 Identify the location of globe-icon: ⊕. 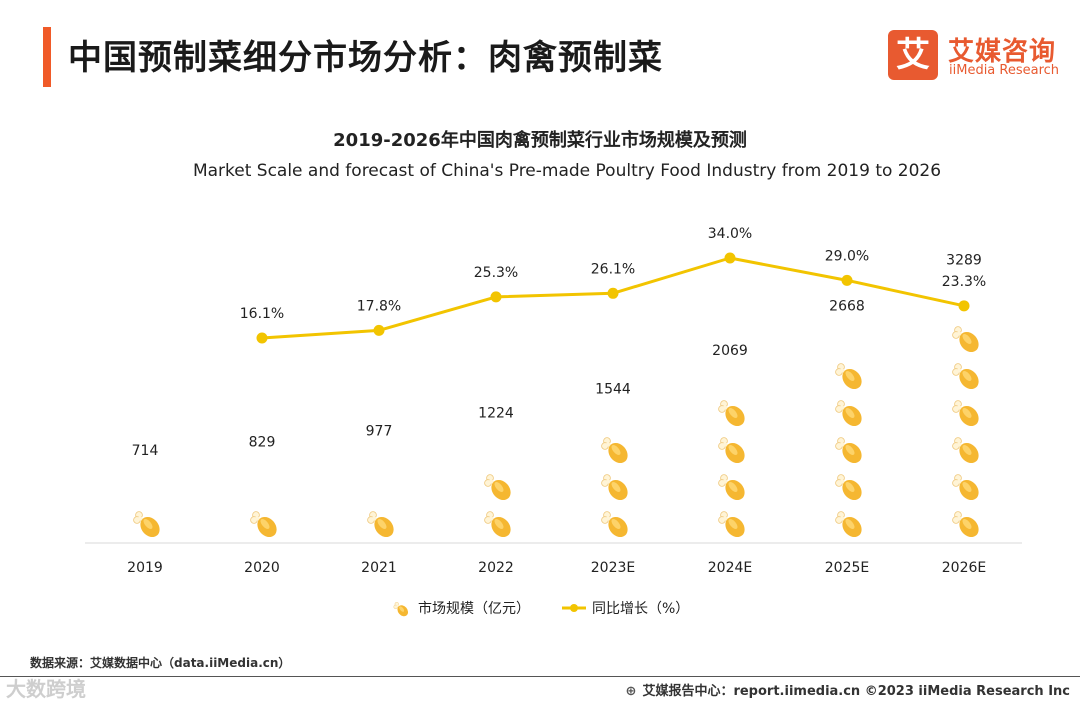
(631, 691).